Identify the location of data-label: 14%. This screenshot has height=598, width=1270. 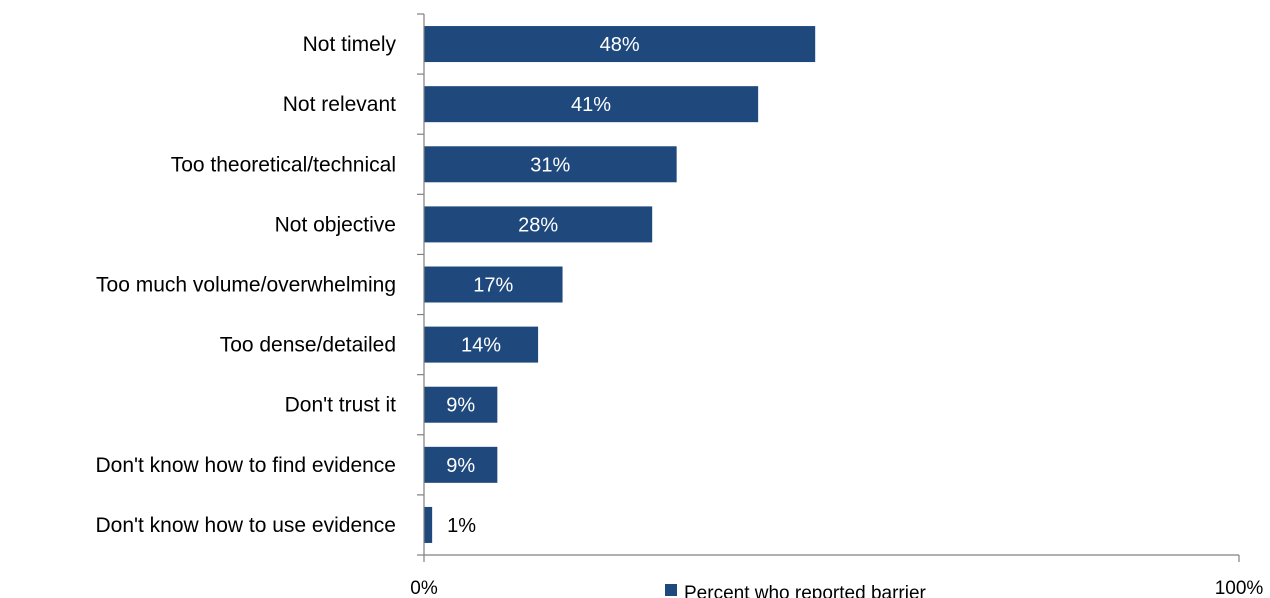
(481, 346).